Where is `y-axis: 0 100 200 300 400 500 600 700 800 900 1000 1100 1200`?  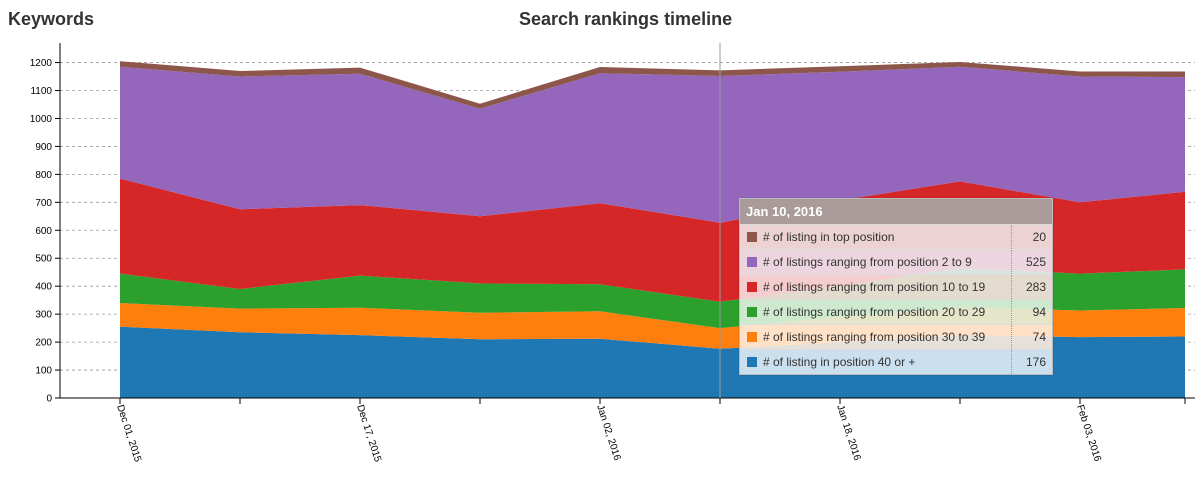
y-axis: 0 100 200 300 400 500 600 700 800 900 1000 1100 1200 is located at coordinates (45, 224).